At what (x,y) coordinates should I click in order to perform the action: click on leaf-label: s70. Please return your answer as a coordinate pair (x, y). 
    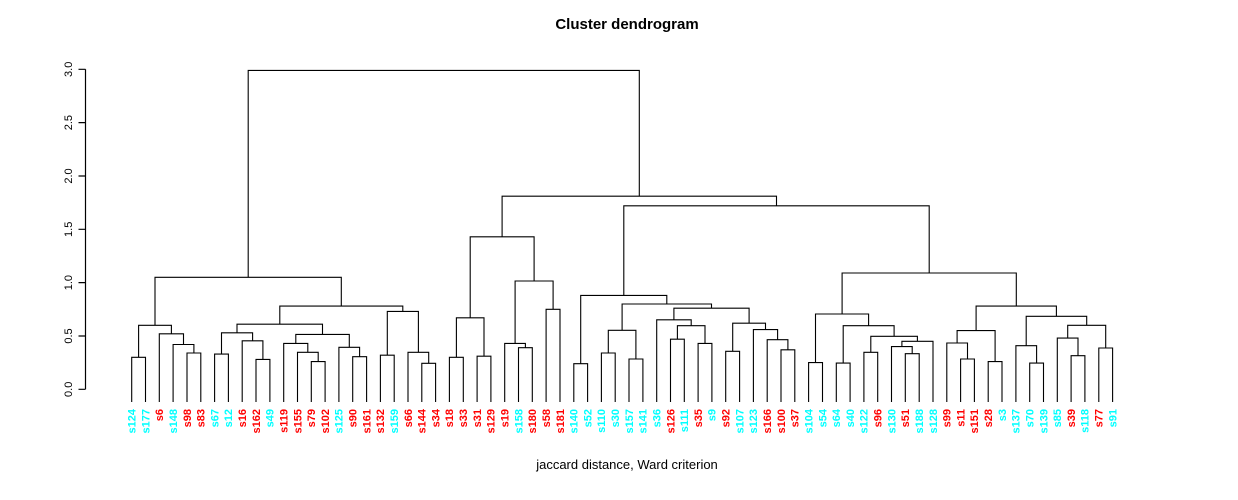
    Looking at the image, I should click on (1030, 418).